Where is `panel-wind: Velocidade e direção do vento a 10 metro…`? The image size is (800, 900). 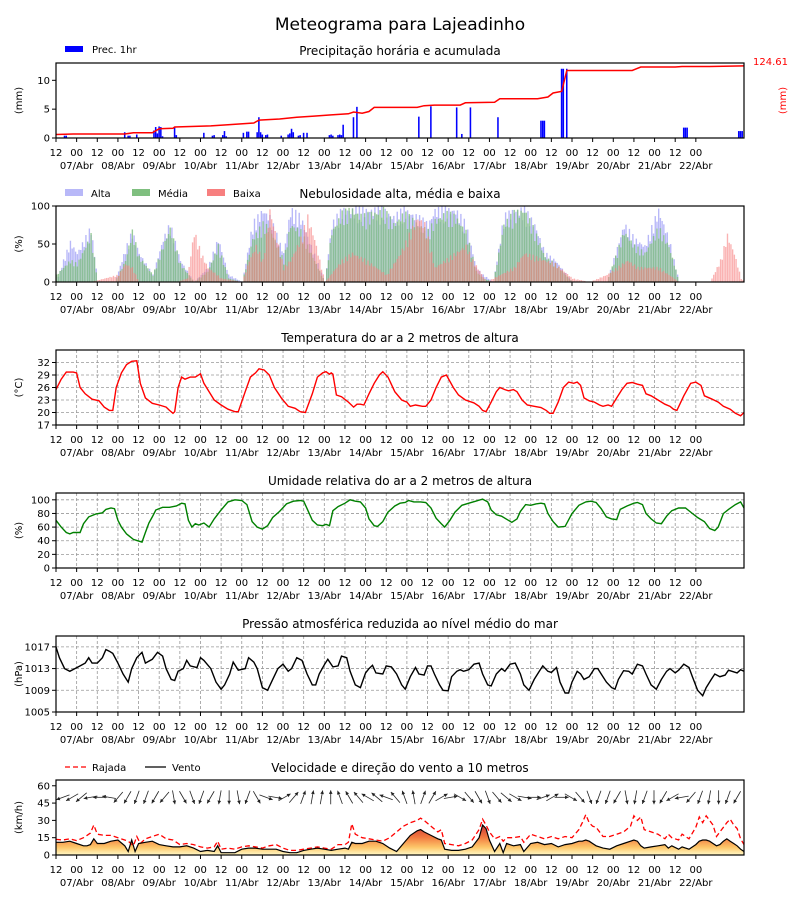 panel-wind: Velocidade e direção do vento a 10 metro… is located at coordinates (379, 825).